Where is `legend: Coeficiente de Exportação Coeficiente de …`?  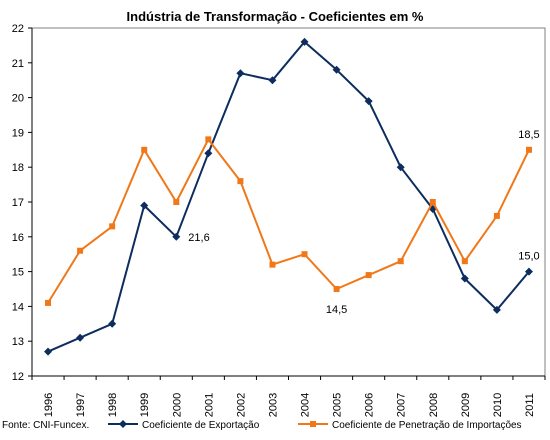 legend: Coeficiente de Exportação Coeficiente de … is located at coordinates (315, 425).